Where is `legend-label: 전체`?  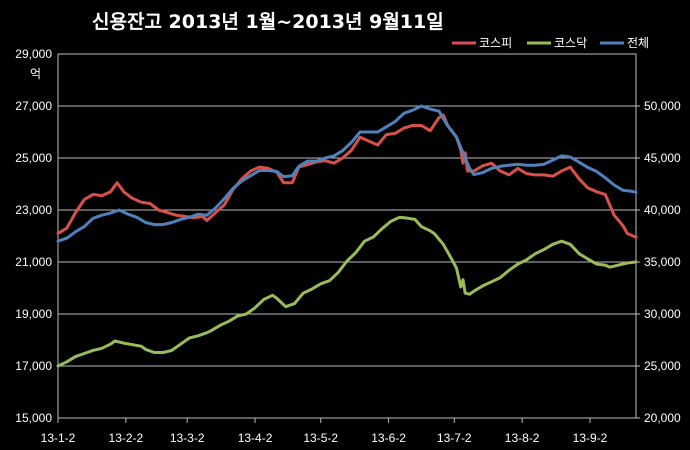
legend-label: 전체 is located at coordinates (638, 43).